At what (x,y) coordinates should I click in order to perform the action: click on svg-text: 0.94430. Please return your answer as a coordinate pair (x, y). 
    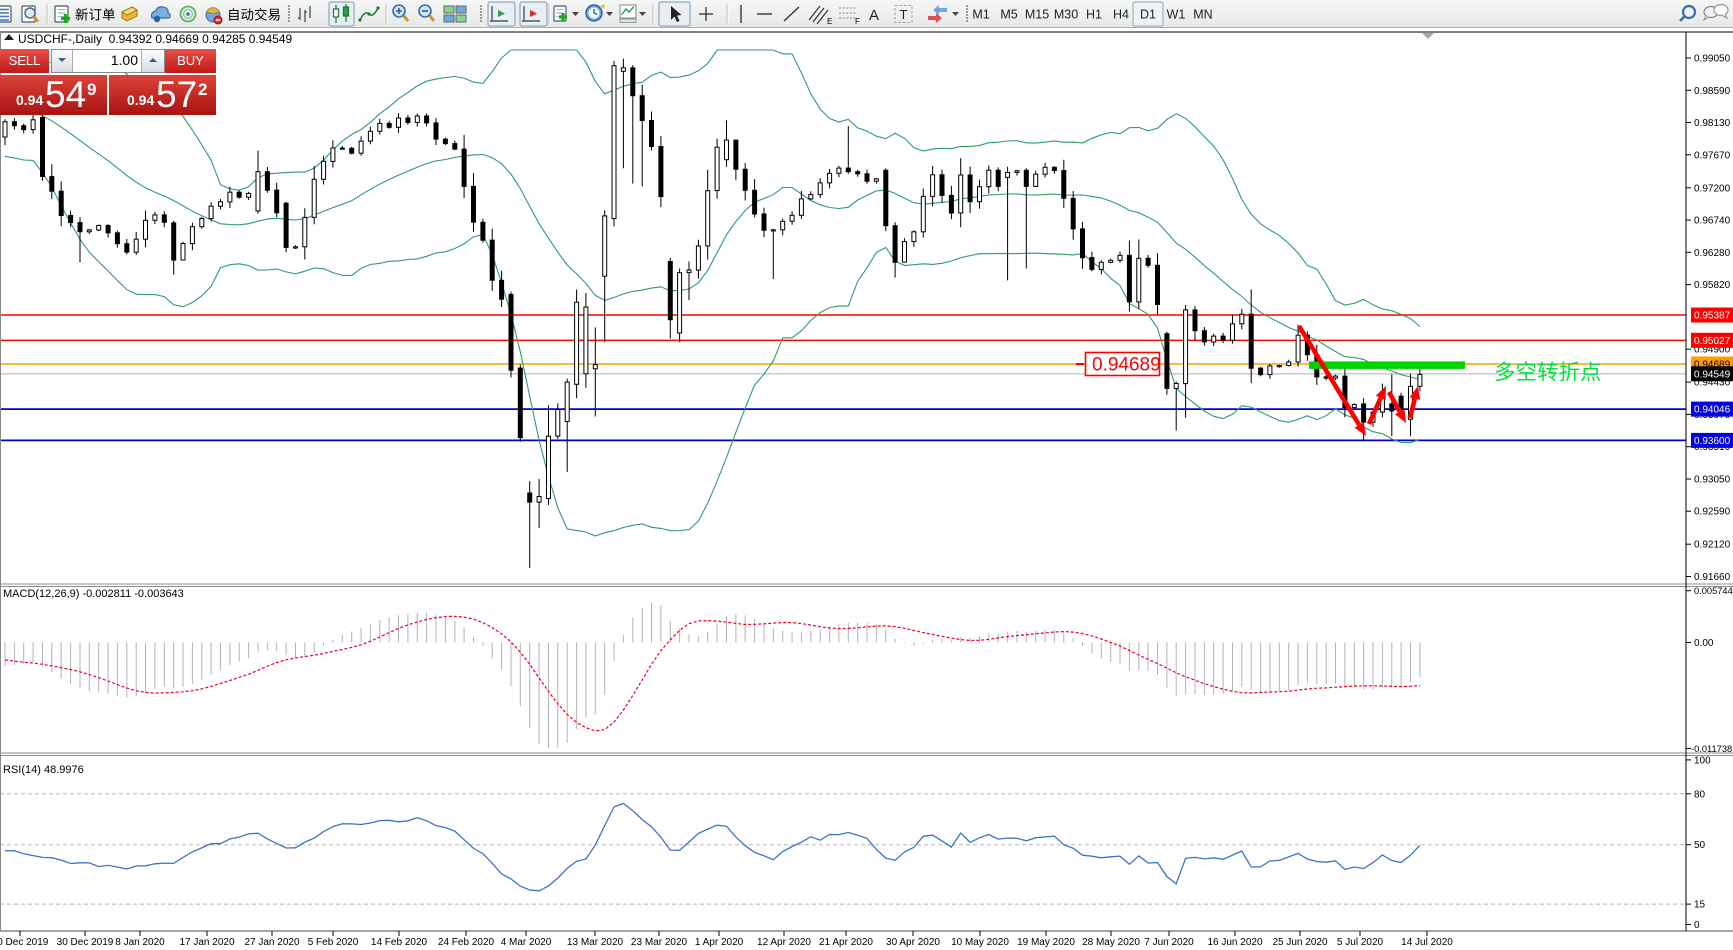
    Looking at the image, I should click on (1712, 383).